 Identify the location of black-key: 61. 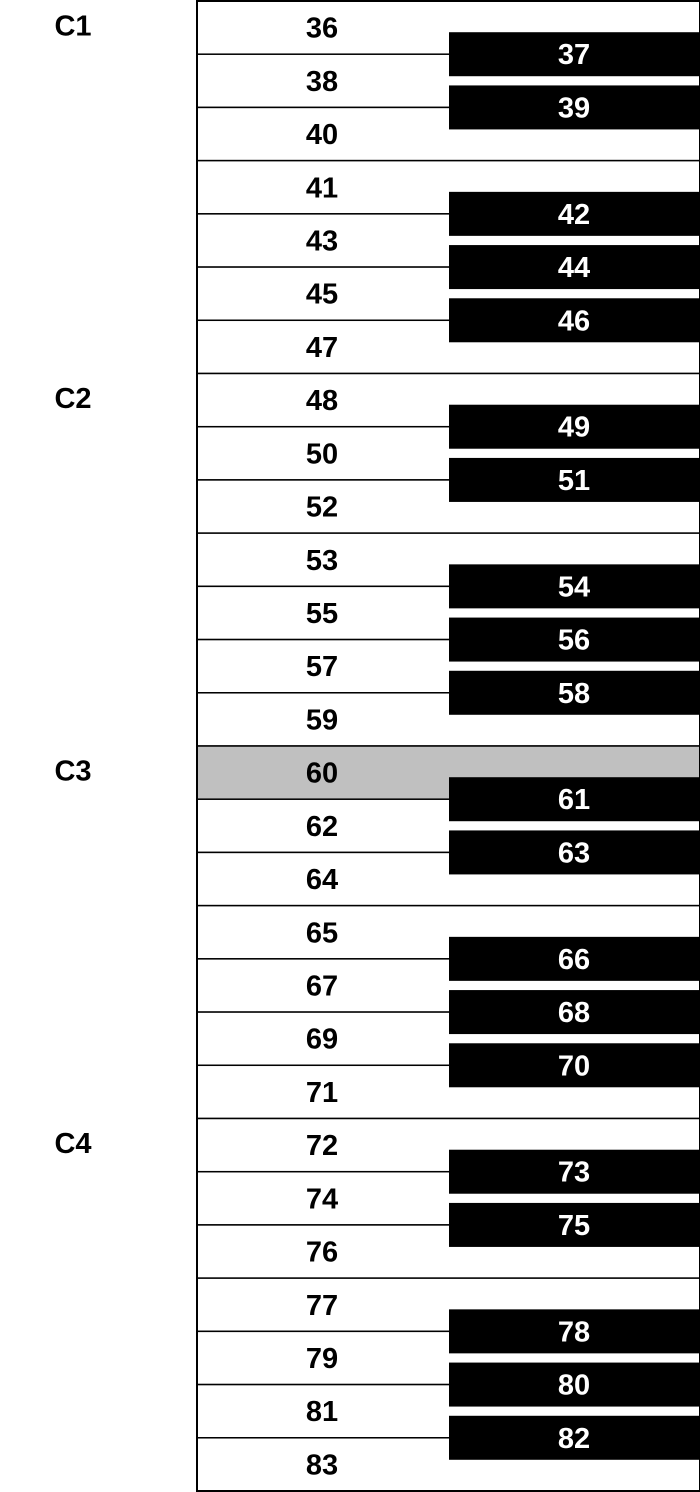
(574, 799).